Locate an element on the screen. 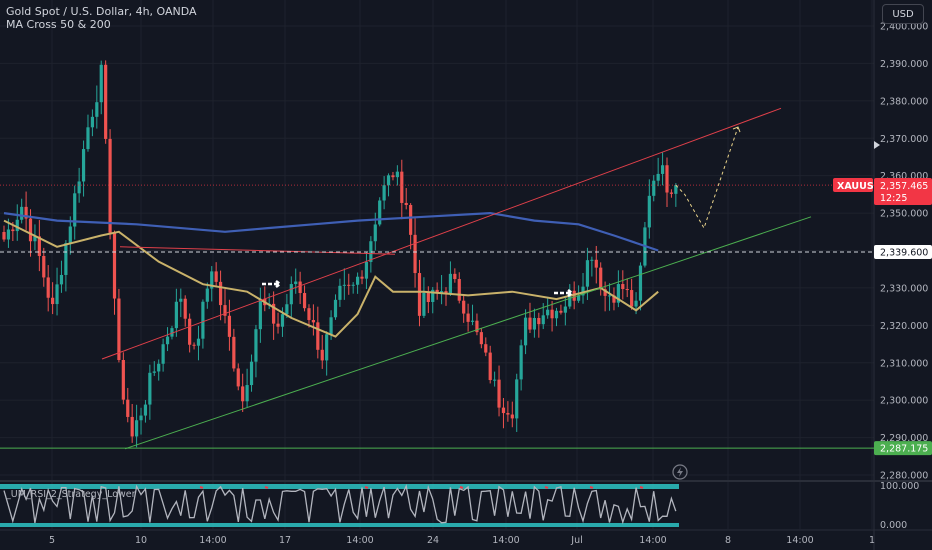 This screenshot has height=550, width=932. projection-arrowhead is located at coordinates (736, 129).